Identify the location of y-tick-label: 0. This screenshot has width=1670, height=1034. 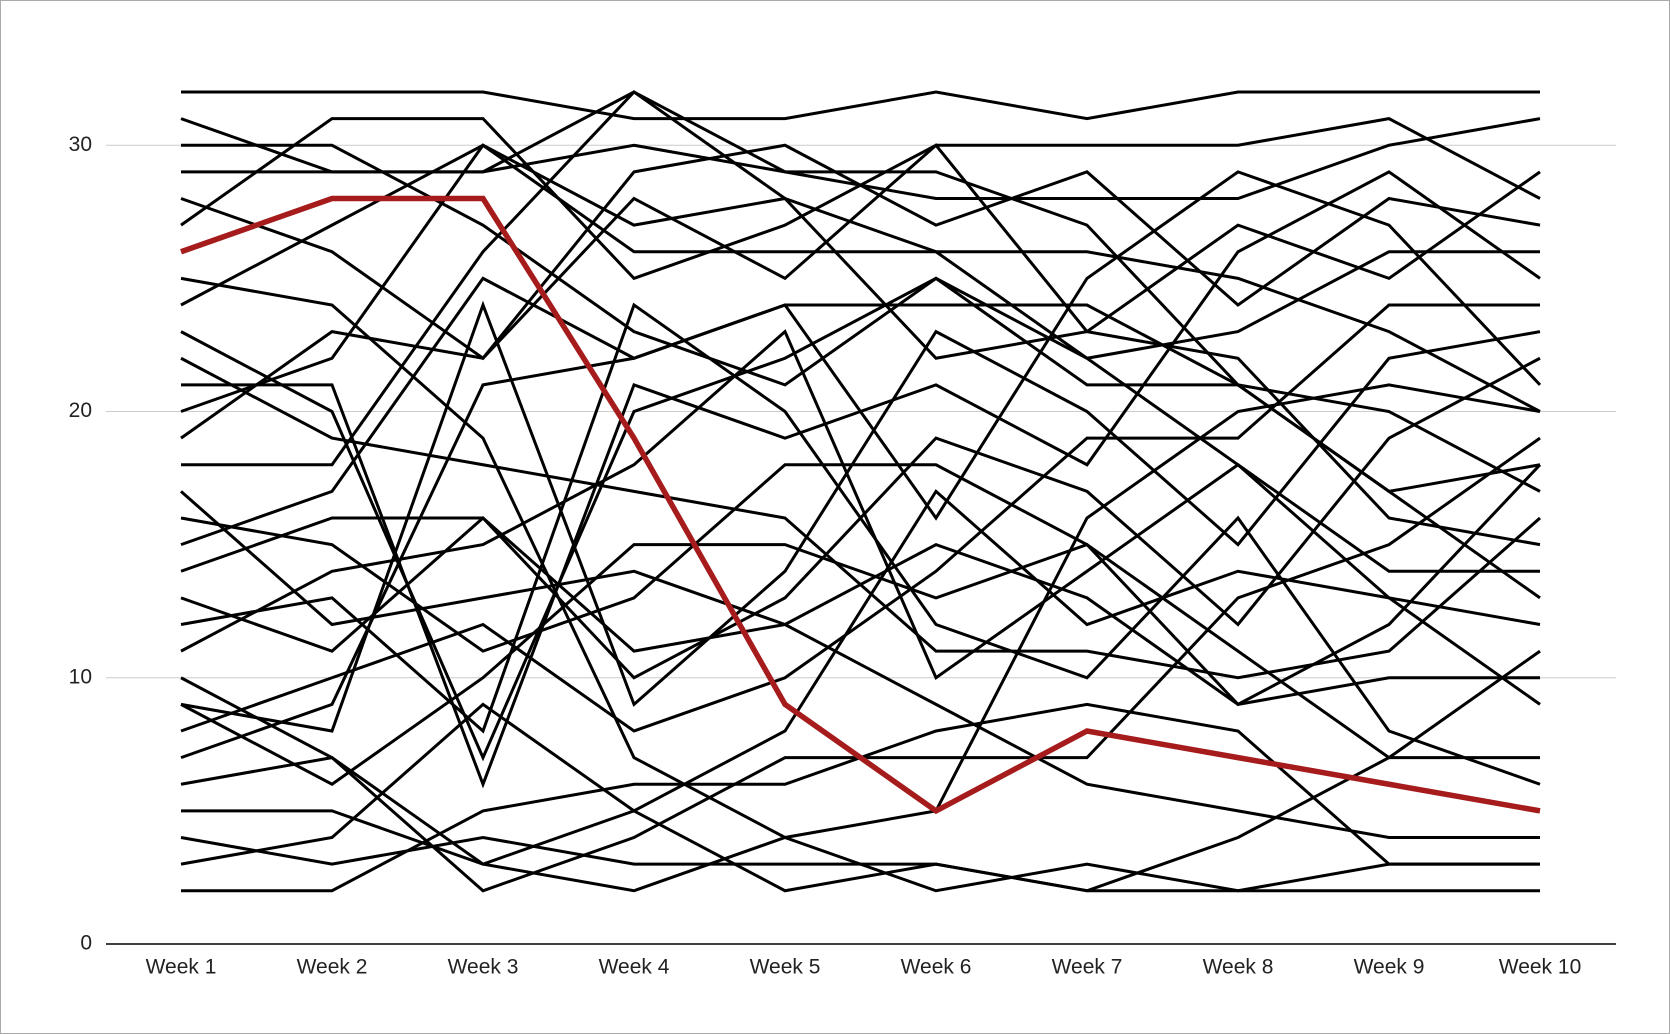
(86, 943).